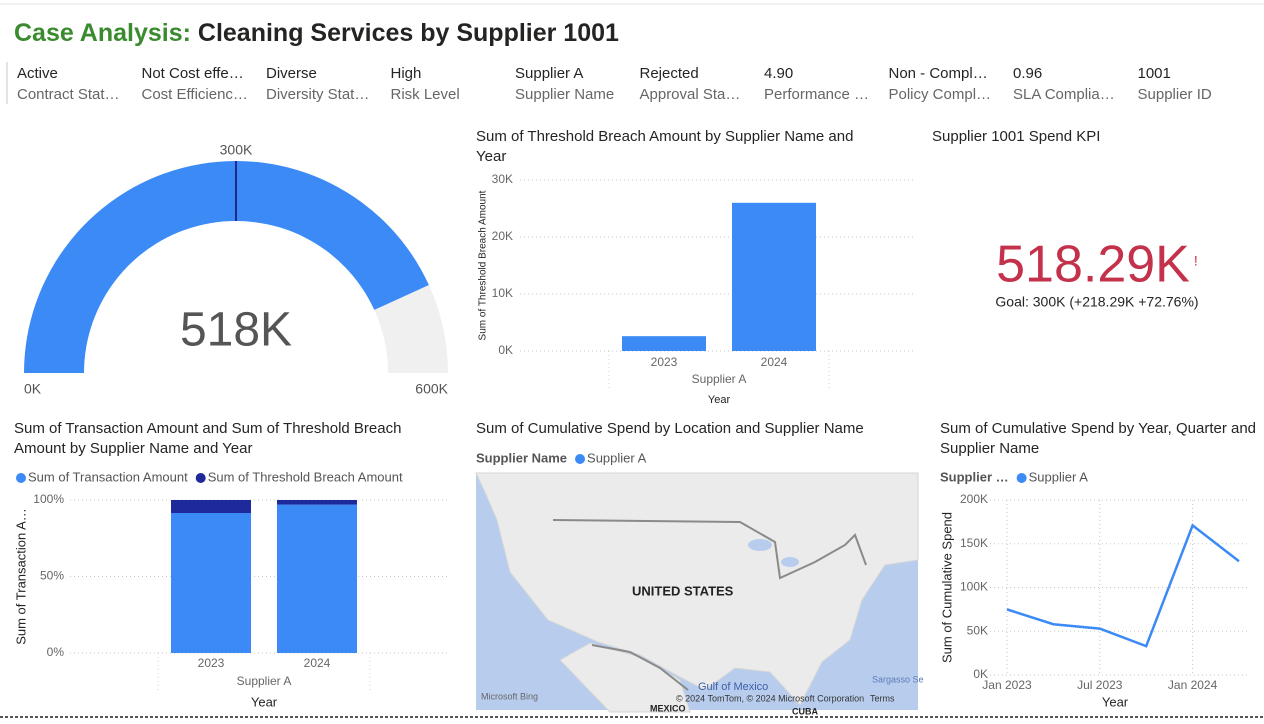 The width and height of the screenshot is (1264, 724). I want to click on y-tick-label: 100%, so click(48, 499).